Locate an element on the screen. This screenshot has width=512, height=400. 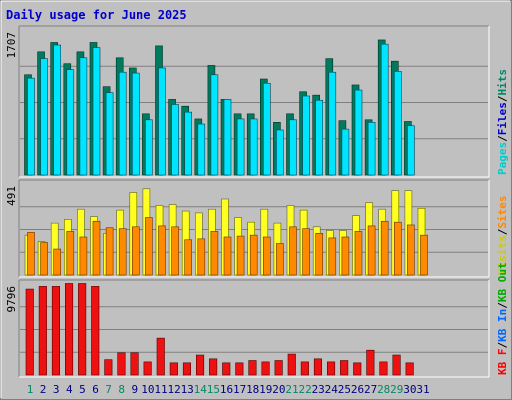
day-label: 23 is located at coordinates (318, 389).